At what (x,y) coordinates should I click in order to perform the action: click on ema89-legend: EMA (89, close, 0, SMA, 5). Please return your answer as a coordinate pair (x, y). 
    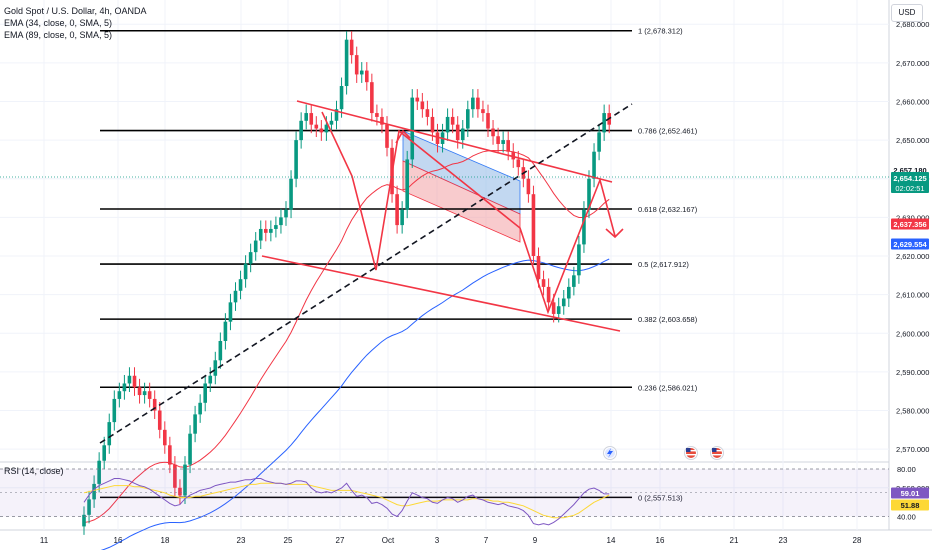
    Looking at the image, I should click on (58, 35).